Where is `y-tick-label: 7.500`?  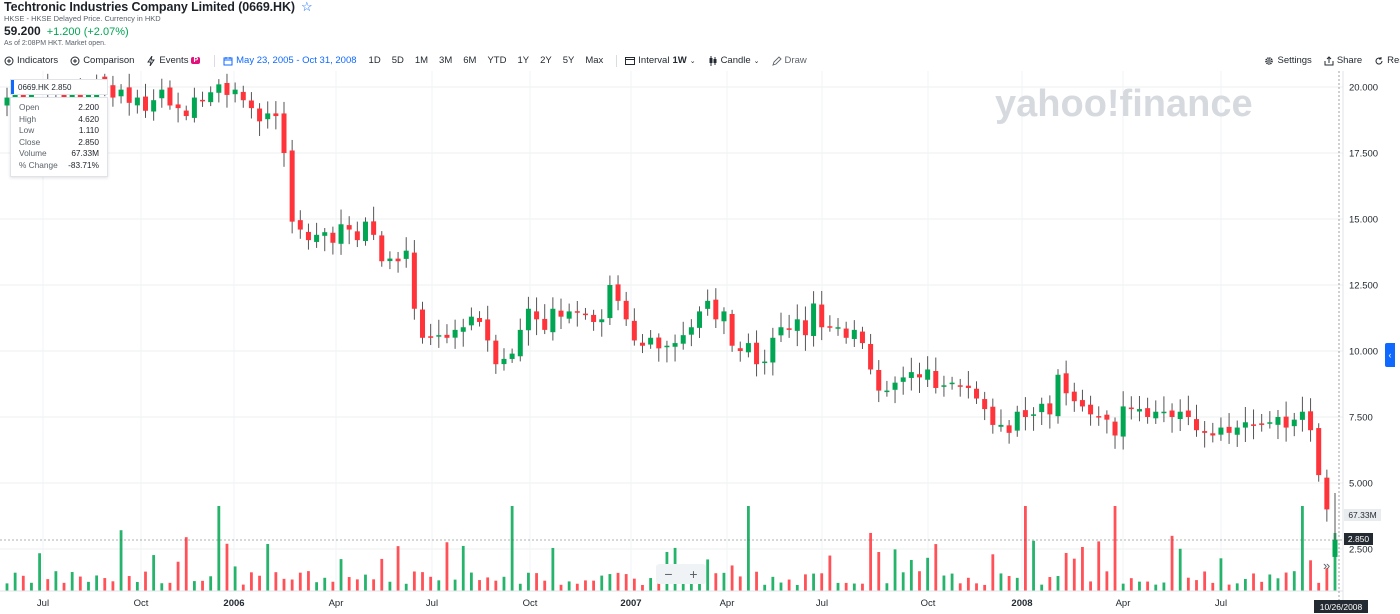 y-tick-label: 7.500 is located at coordinates (1361, 418).